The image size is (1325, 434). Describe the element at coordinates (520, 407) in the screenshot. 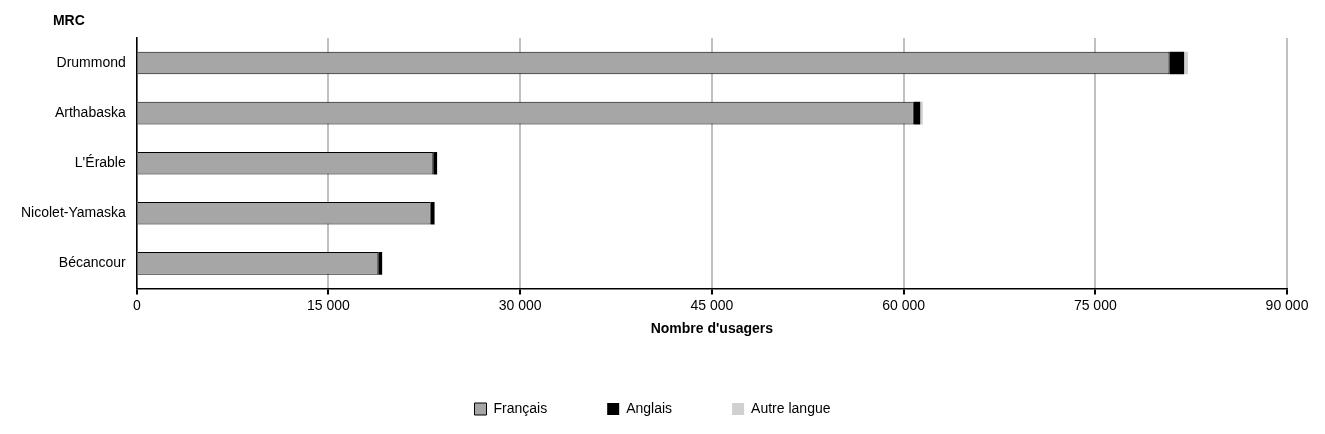

I see `legend-label: Français` at that location.